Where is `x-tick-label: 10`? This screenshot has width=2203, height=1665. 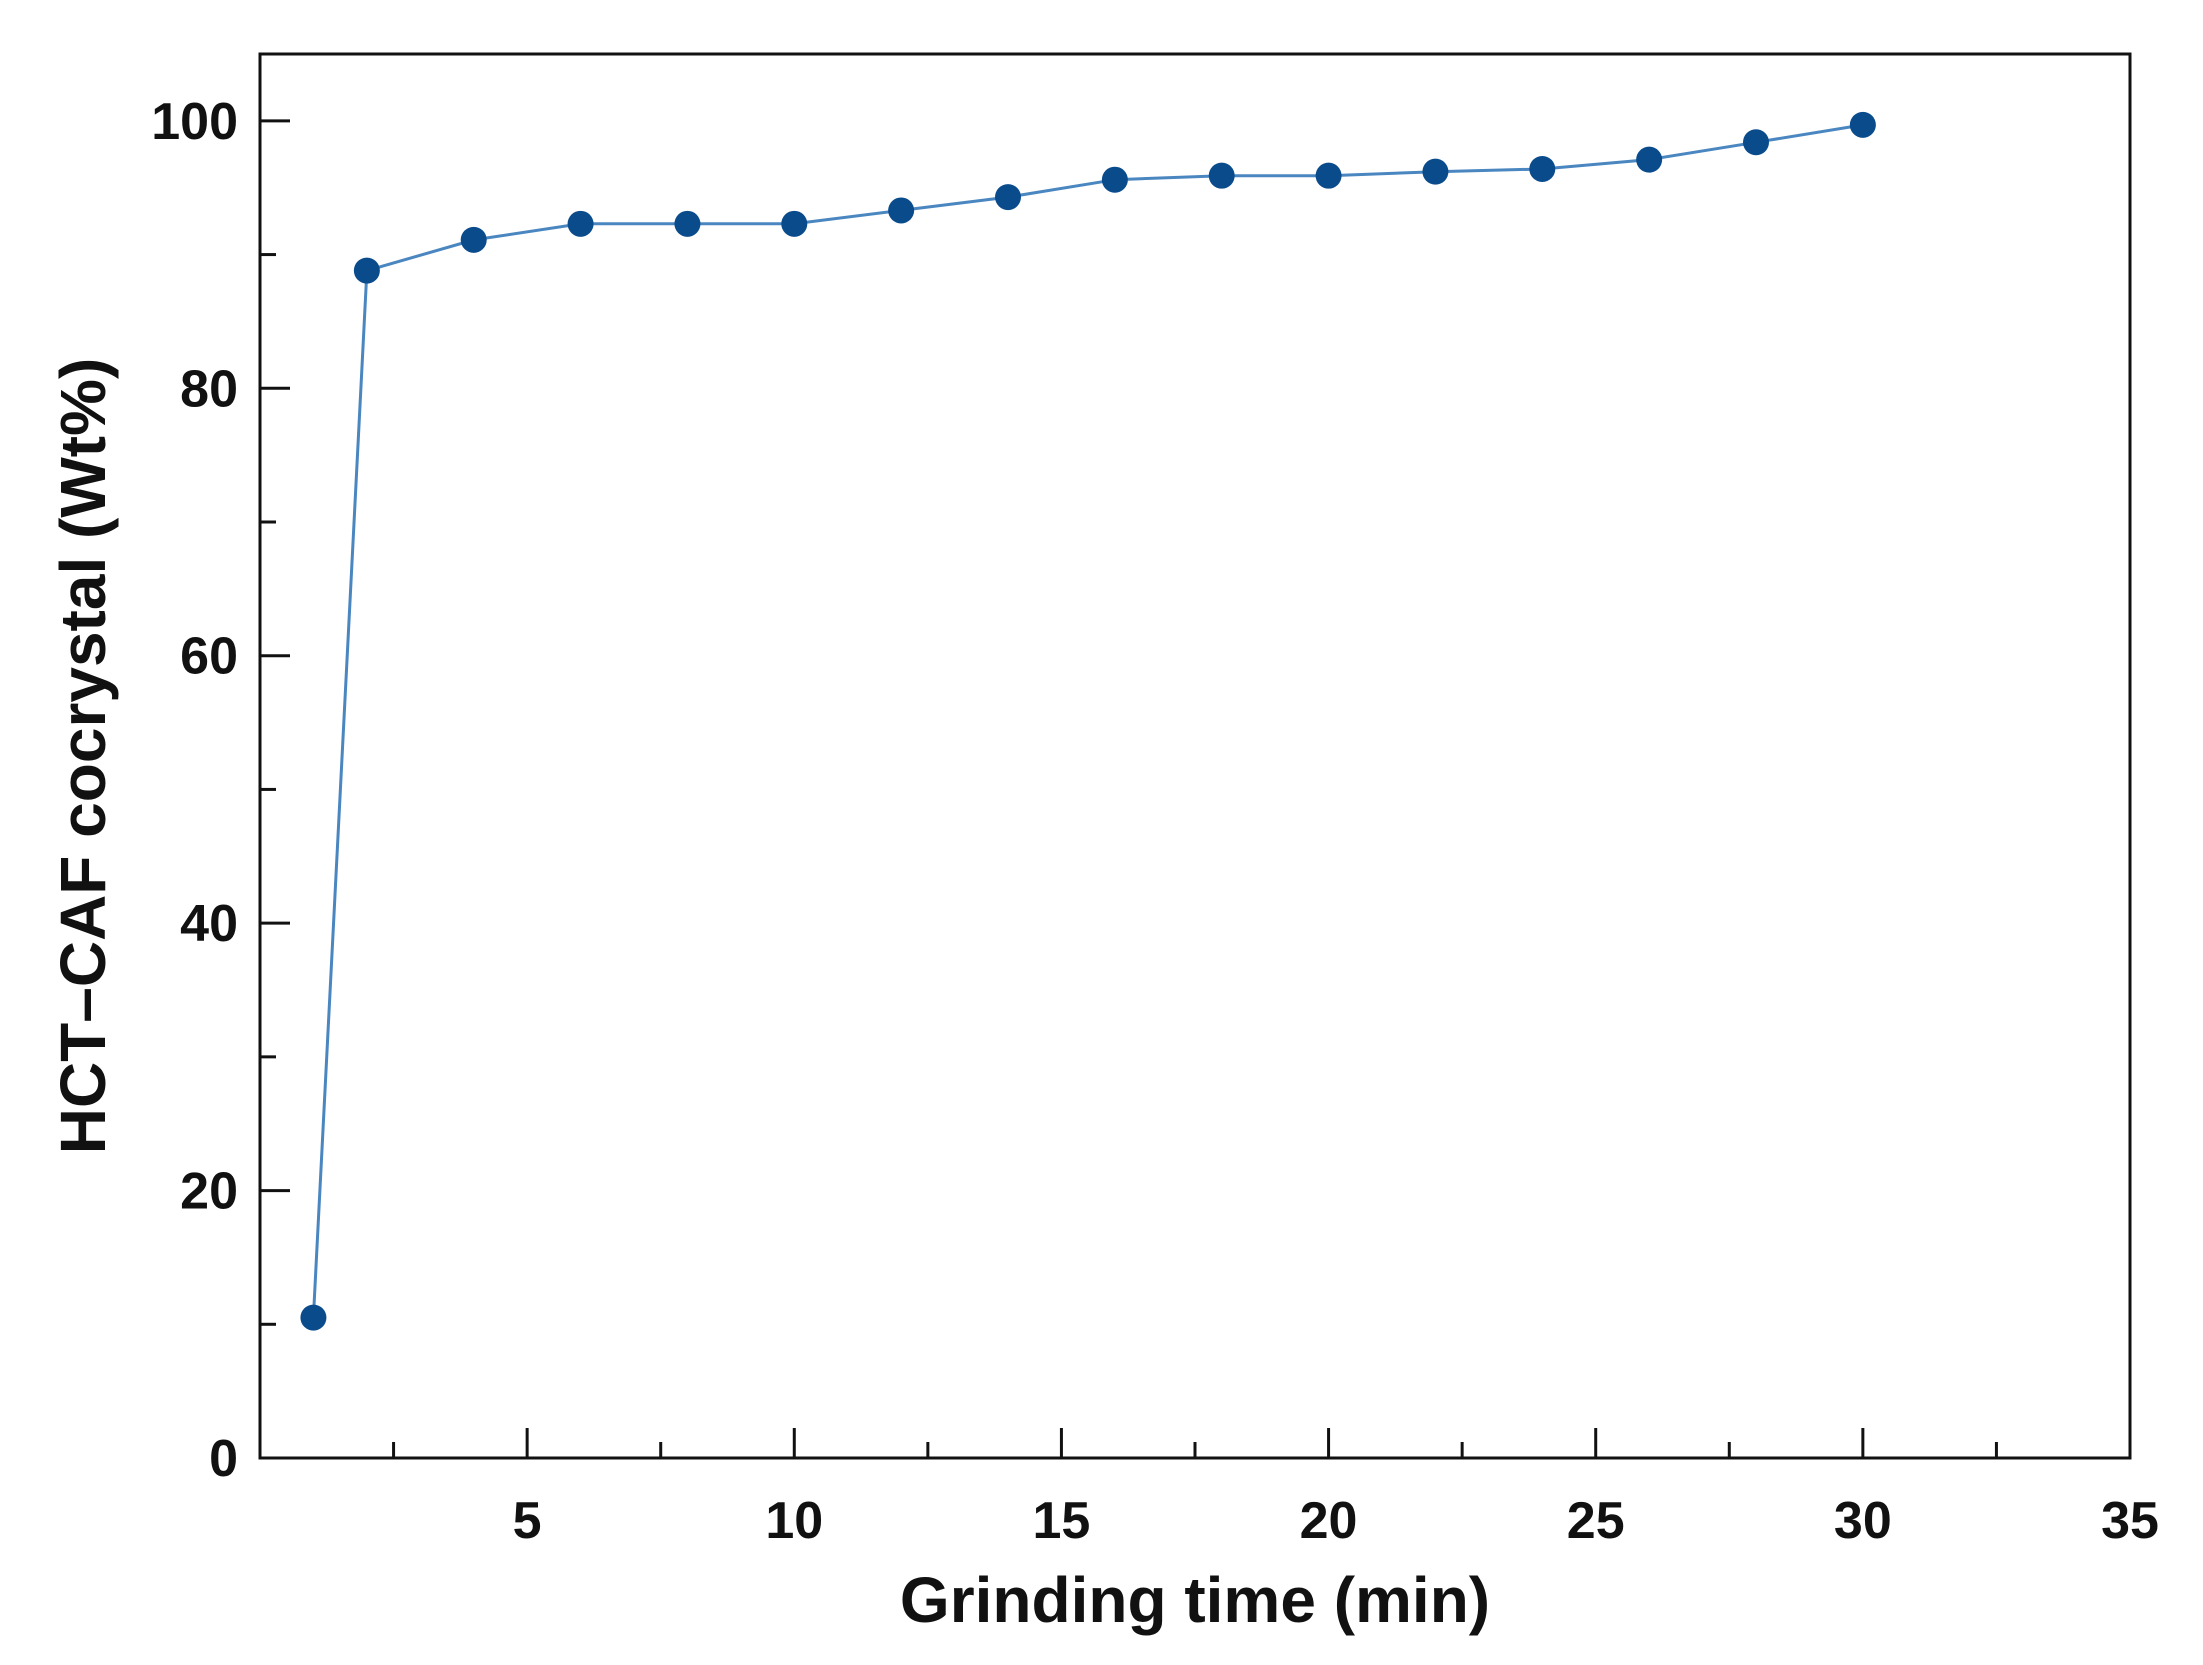 x-tick-label: 10 is located at coordinates (794, 1521).